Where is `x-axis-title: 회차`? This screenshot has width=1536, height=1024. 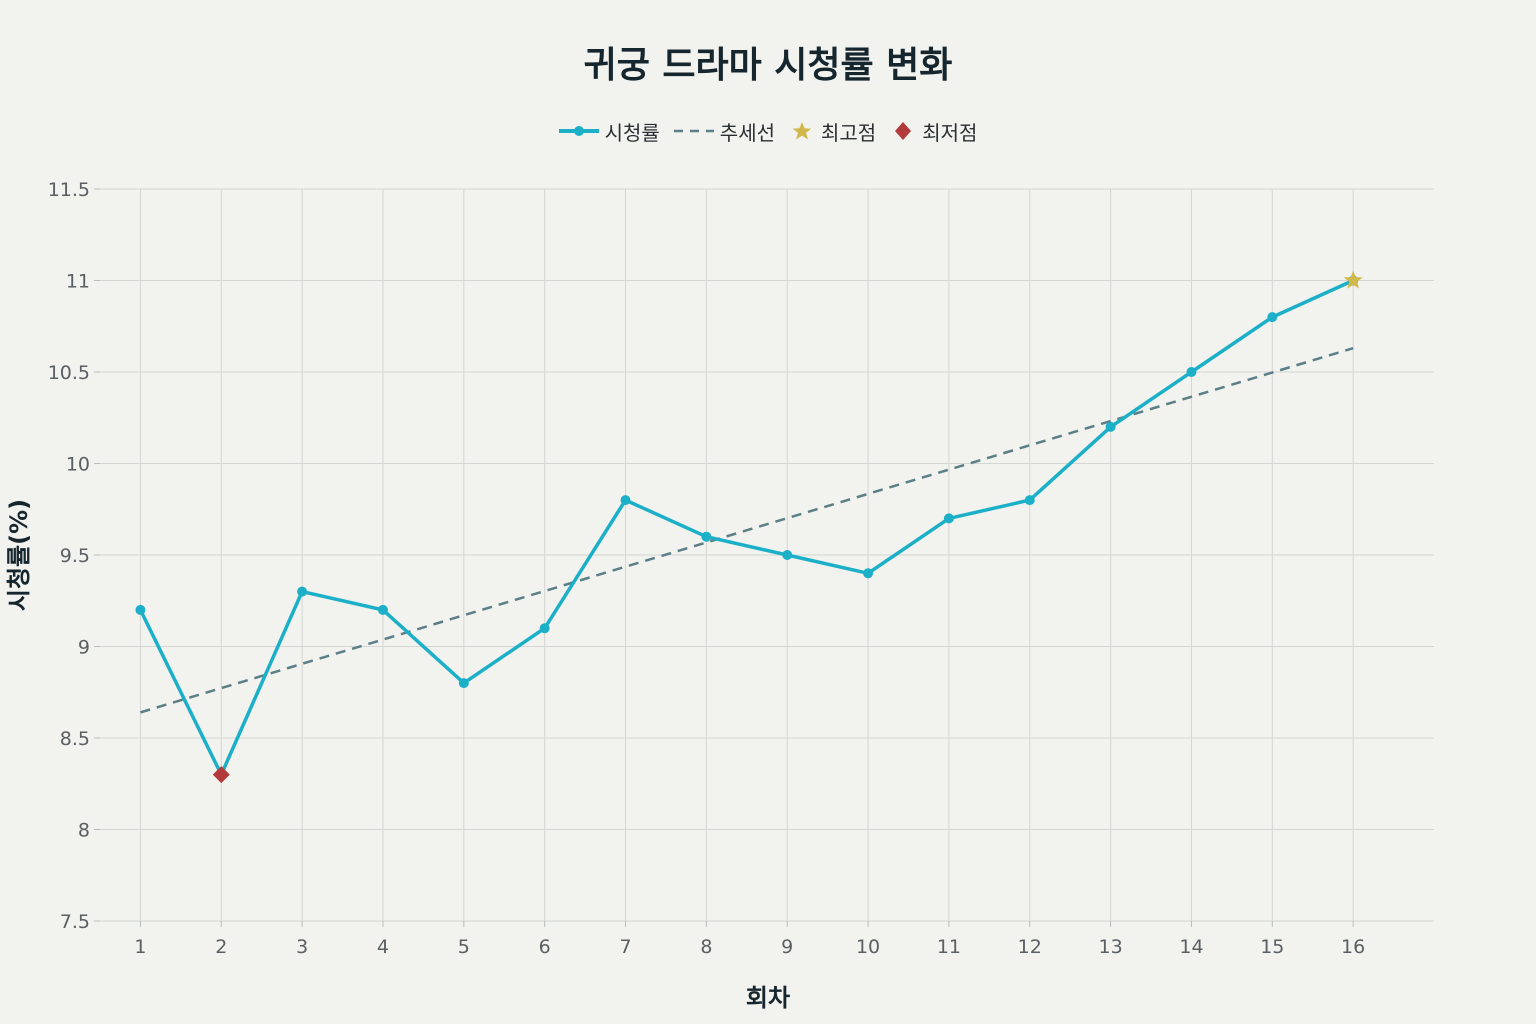
x-axis-title: 회차 is located at coordinates (768, 998).